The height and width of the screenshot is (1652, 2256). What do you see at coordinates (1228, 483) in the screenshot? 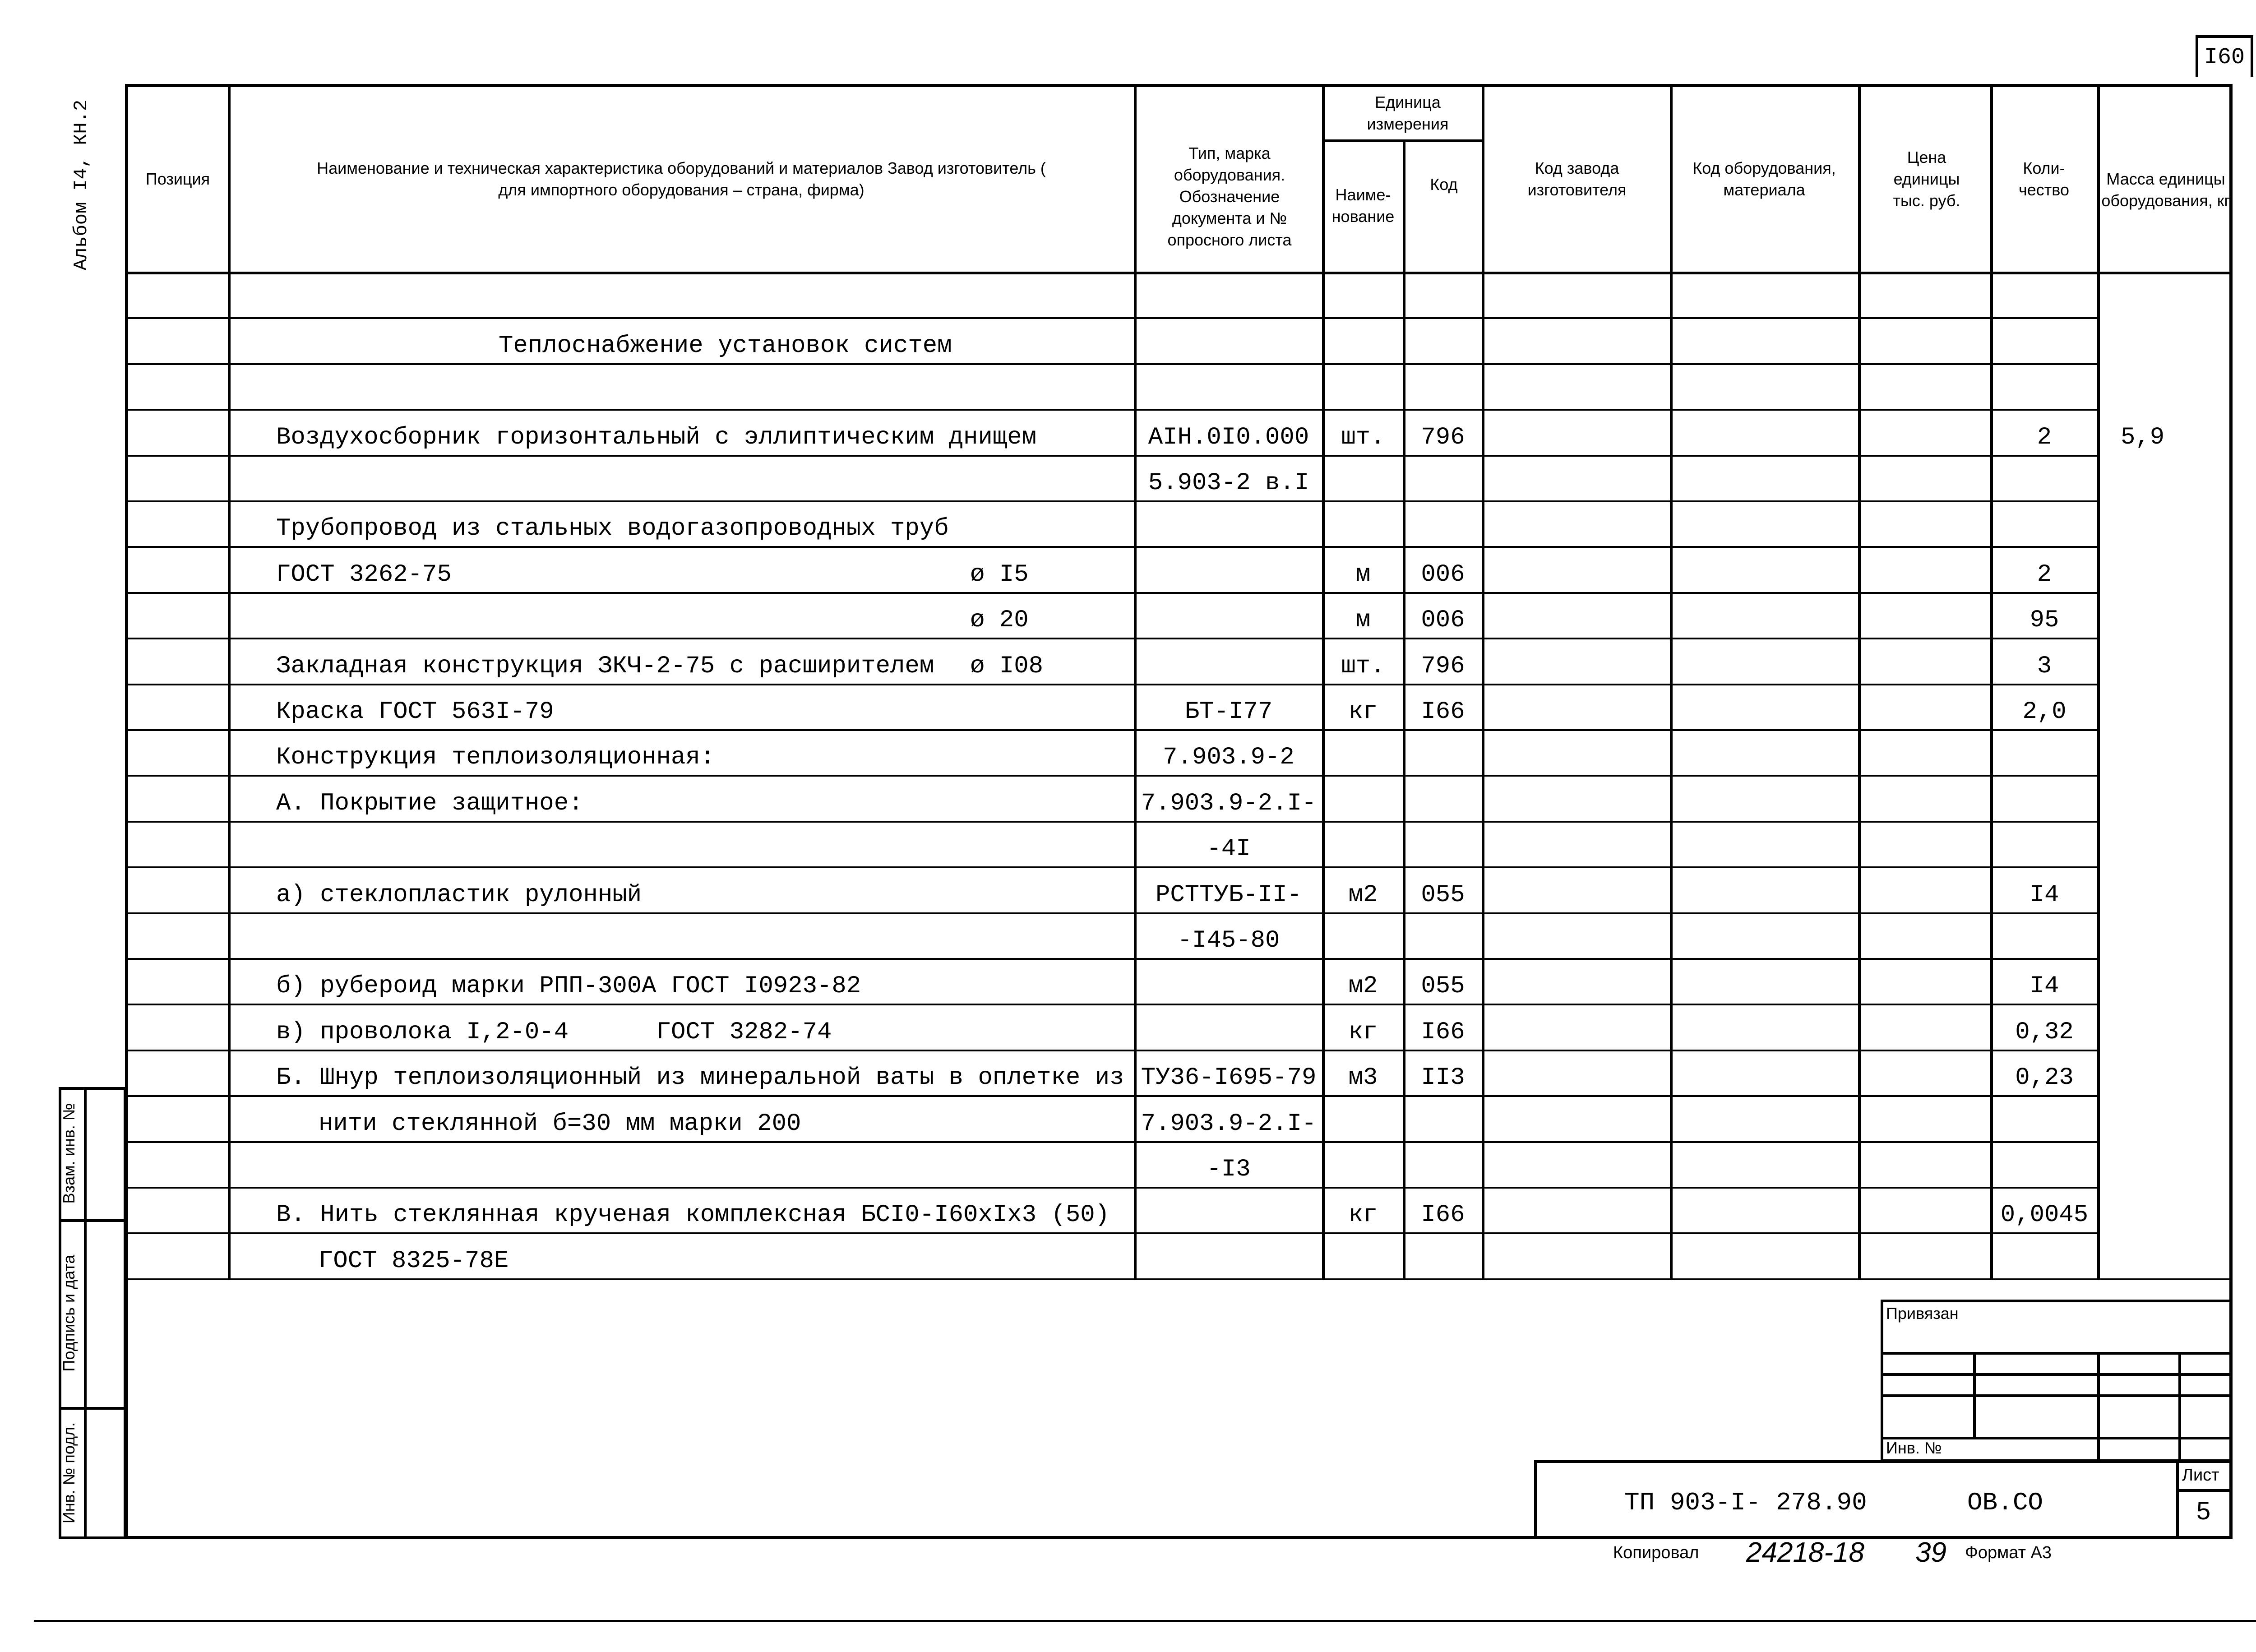
I see `cell-type: 5.903-2 в.I` at bounding box center [1228, 483].